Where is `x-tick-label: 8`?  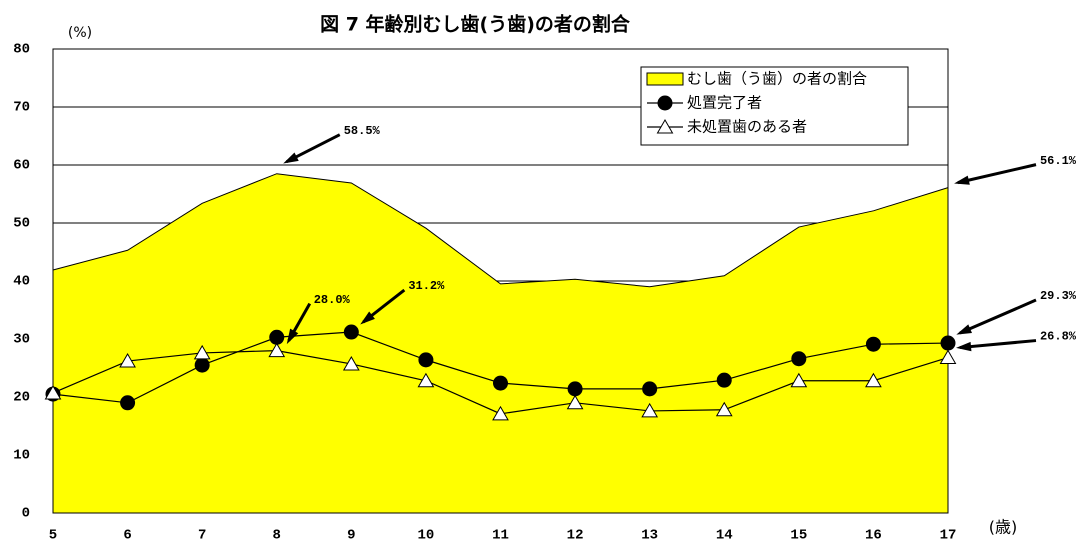
x-tick-label: 8 is located at coordinates (277, 536).